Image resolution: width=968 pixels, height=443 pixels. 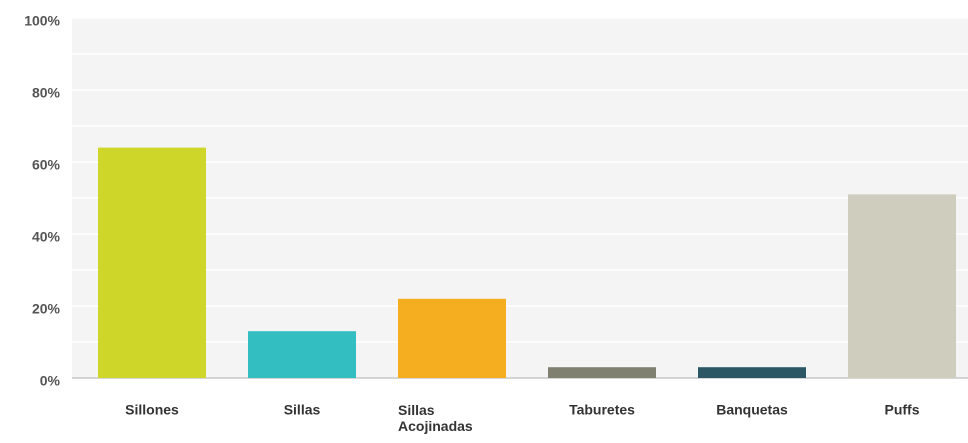 What do you see at coordinates (602, 410) in the screenshot?
I see `x-tick-label: Taburetes` at bounding box center [602, 410].